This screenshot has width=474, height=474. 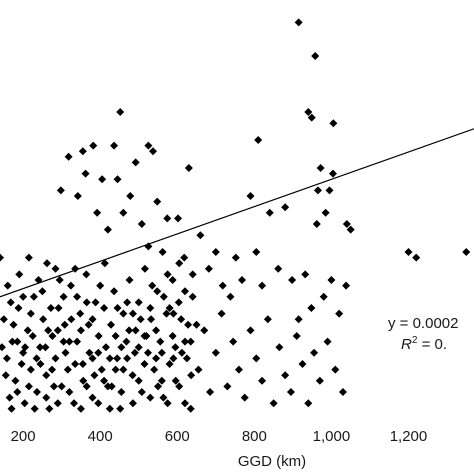 What do you see at coordinates (432, 344) in the screenshot?
I see `r-squared-value: = 0.` at bounding box center [432, 344].